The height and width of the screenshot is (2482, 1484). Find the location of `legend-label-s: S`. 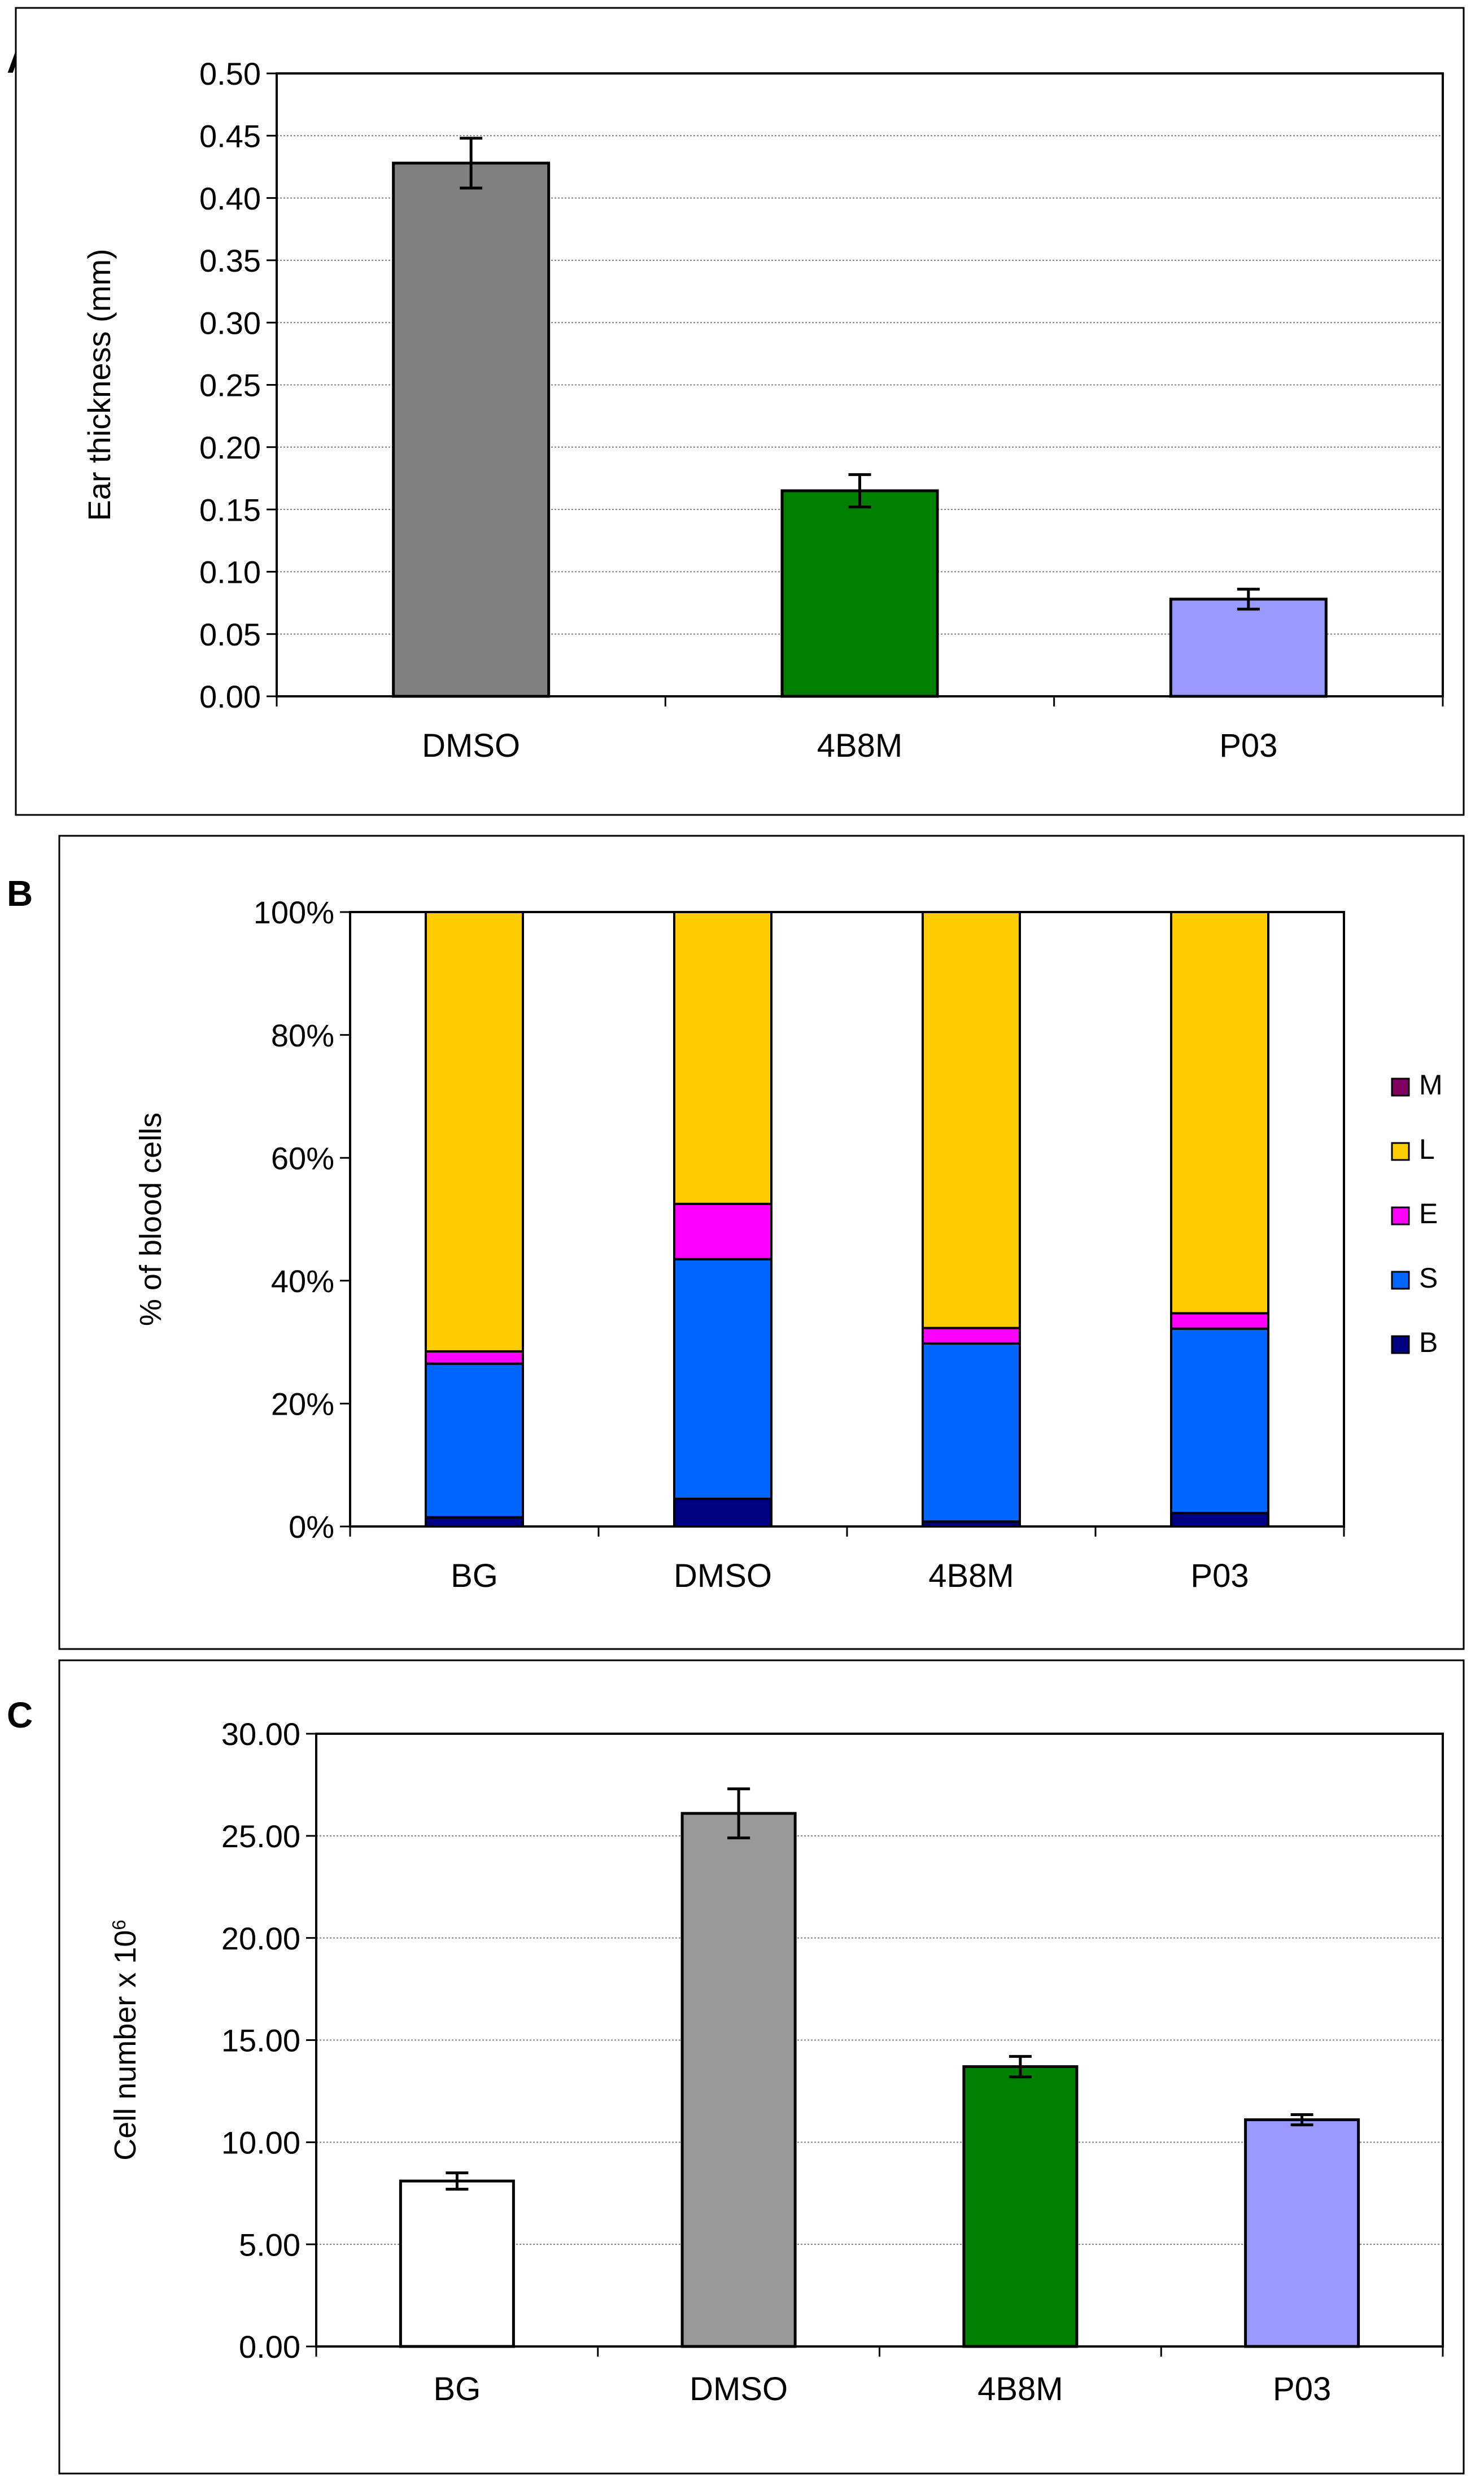

legend-label-s: S is located at coordinates (1428, 1278).